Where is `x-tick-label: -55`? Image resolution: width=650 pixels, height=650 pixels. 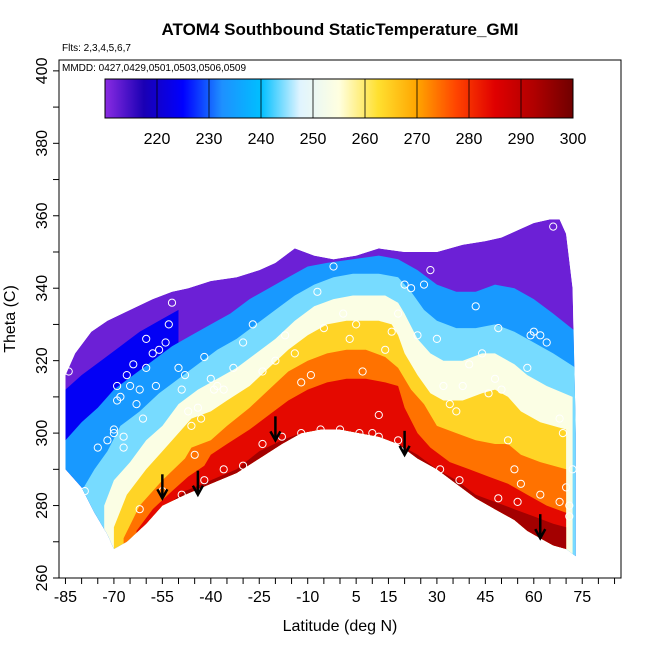 x-tick-label: -55 is located at coordinates (162, 597).